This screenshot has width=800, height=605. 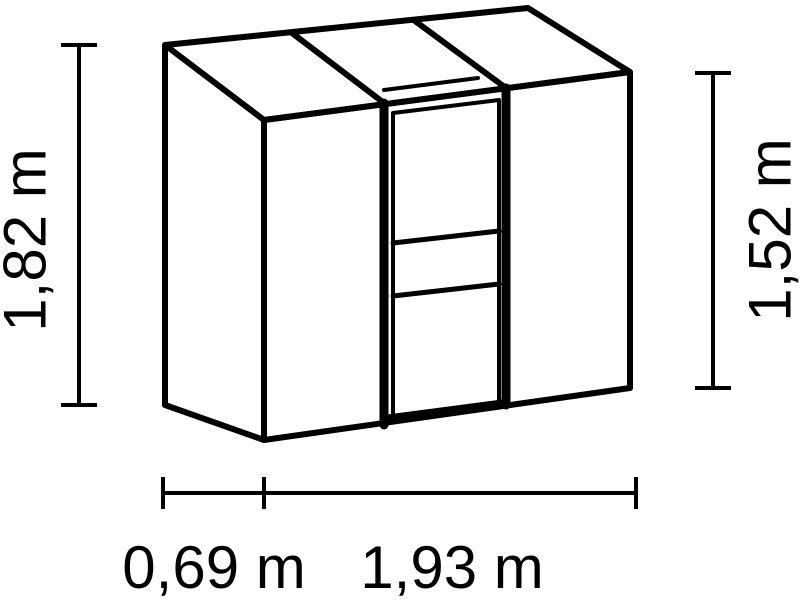 I want to click on door-frame, so click(x=445, y=256).